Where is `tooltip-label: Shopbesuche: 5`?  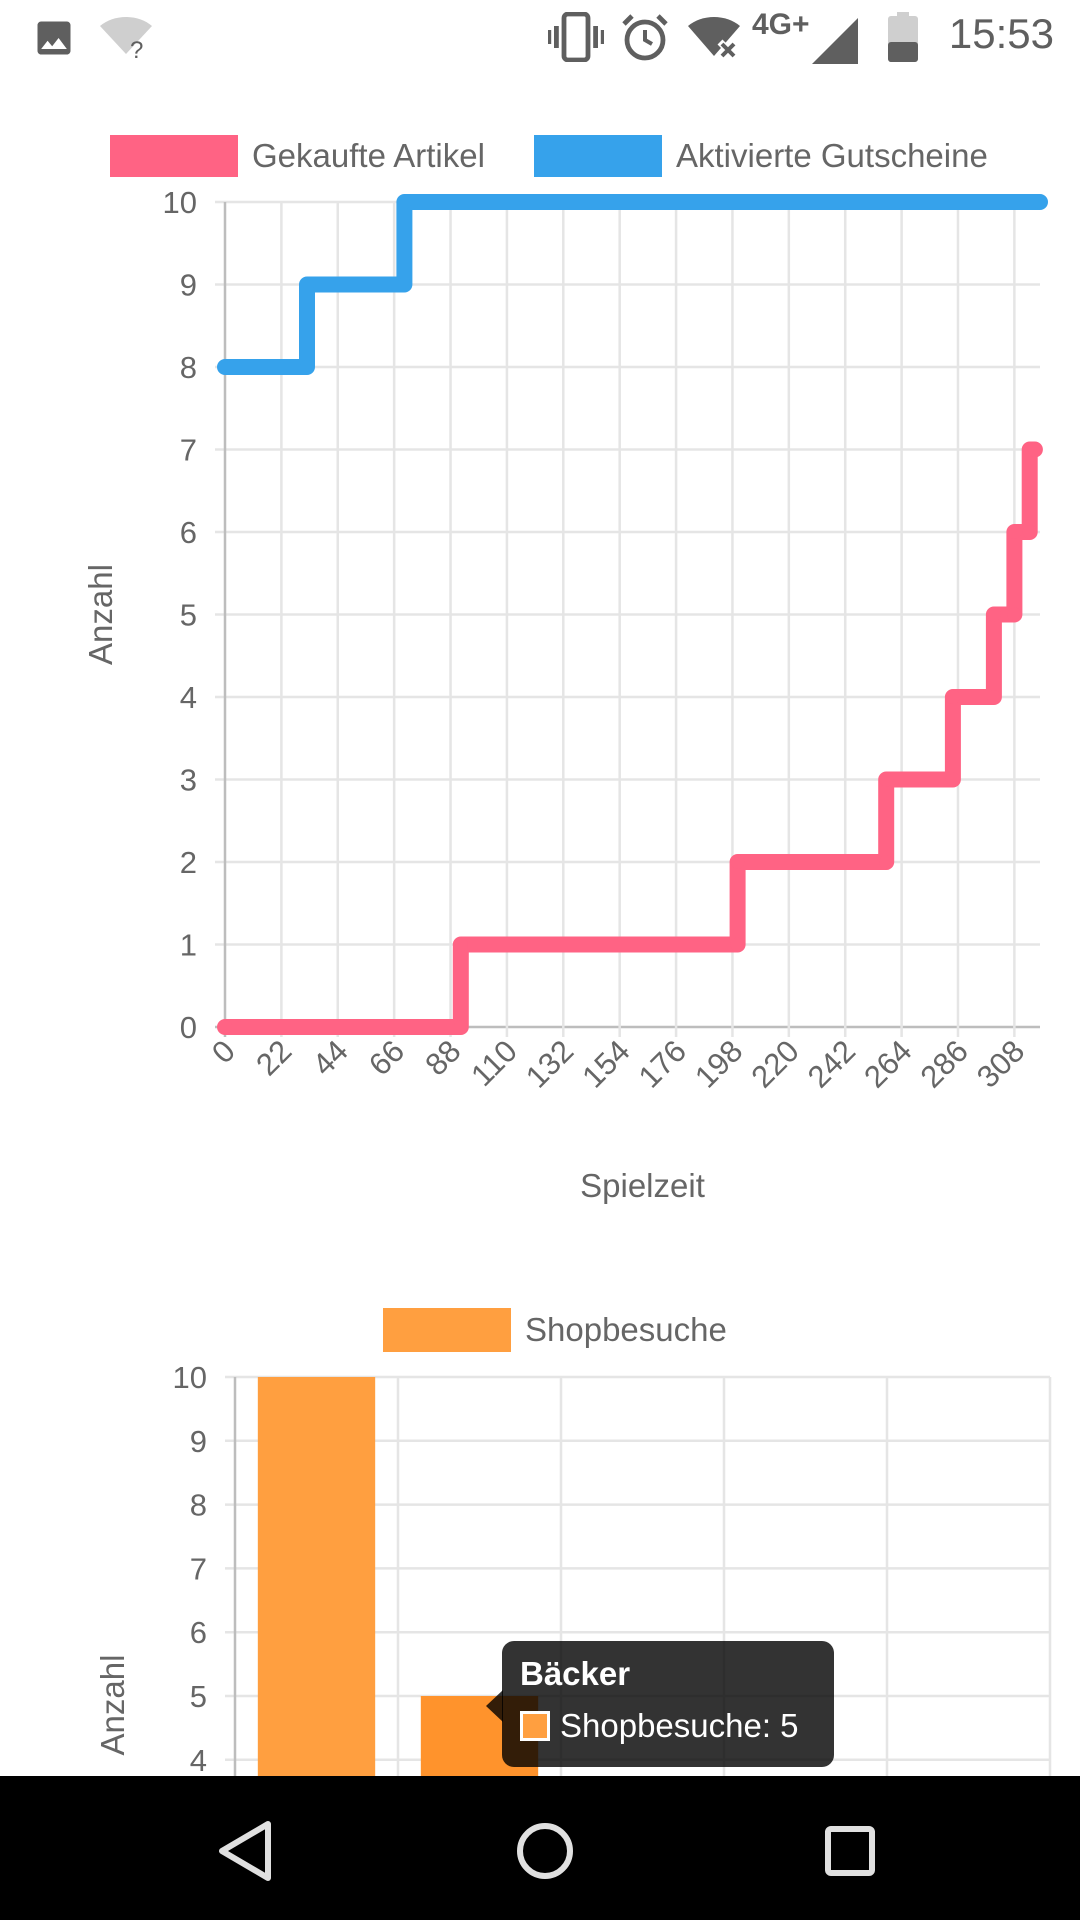
tooltip-label: Shopbesuche: 5 is located at coordinates (679, 1725).